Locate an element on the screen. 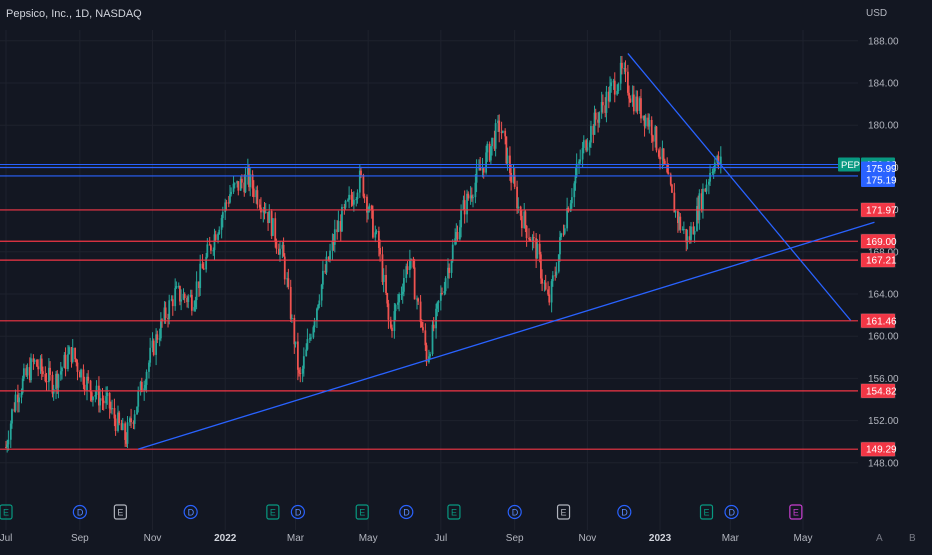 This screenshot has height=555, width=932. event-marker: D is located at coordinates (79, 512).